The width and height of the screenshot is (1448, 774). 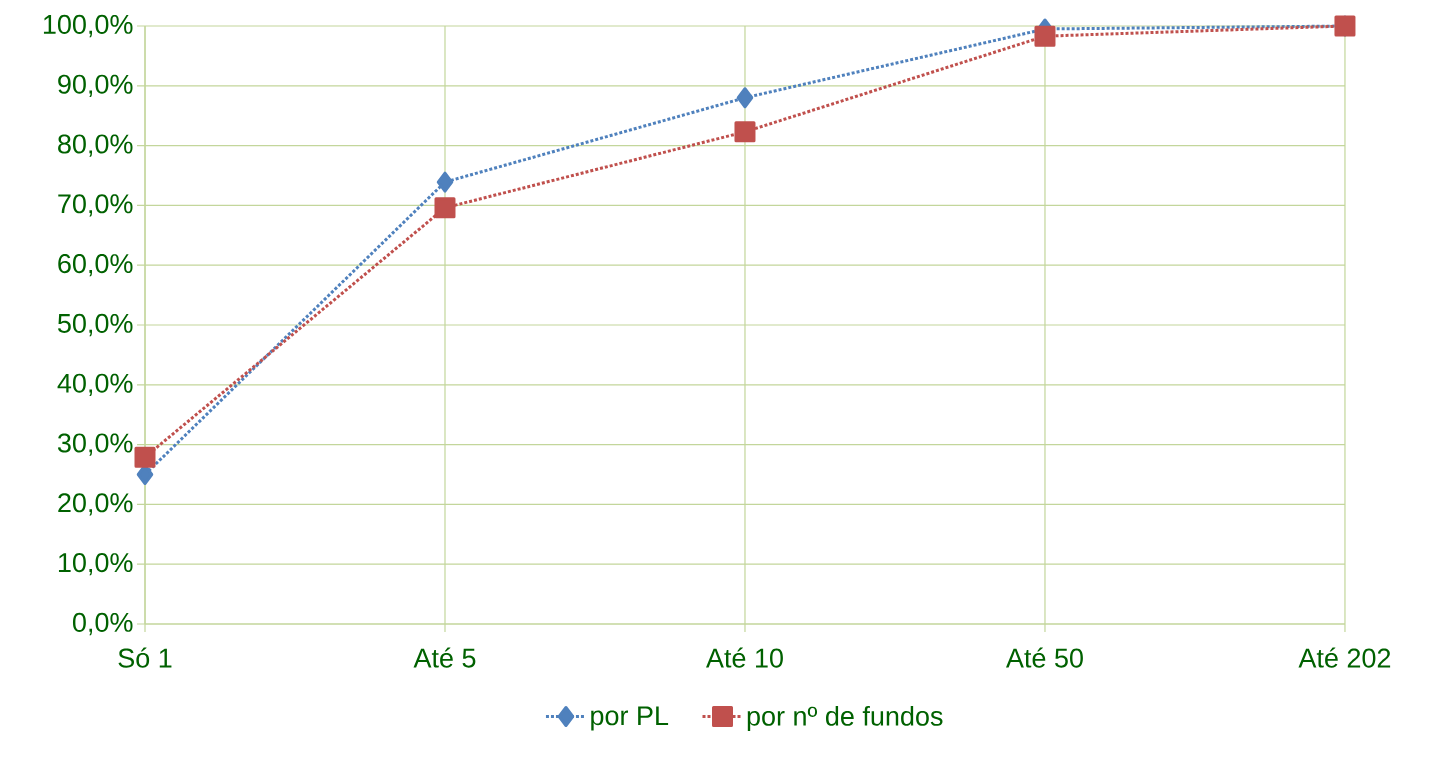 What do you see at coordinates (1344, 657) in the screenshot?
I see `x-tick-label: Até 202` at bounding box center [1344, 657].